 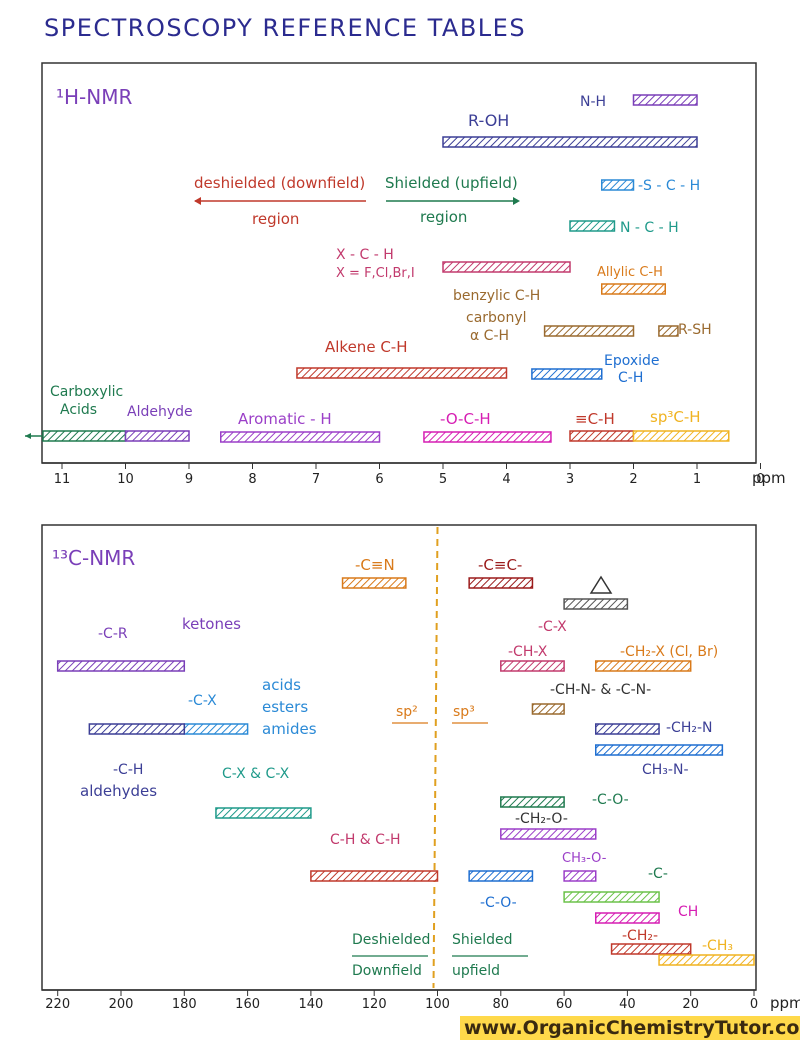 What do you see at coordinates (437, 1004) in the screenshot?
I see `c-nmr-tick-label: 100` at bounding box center [437, 1004].